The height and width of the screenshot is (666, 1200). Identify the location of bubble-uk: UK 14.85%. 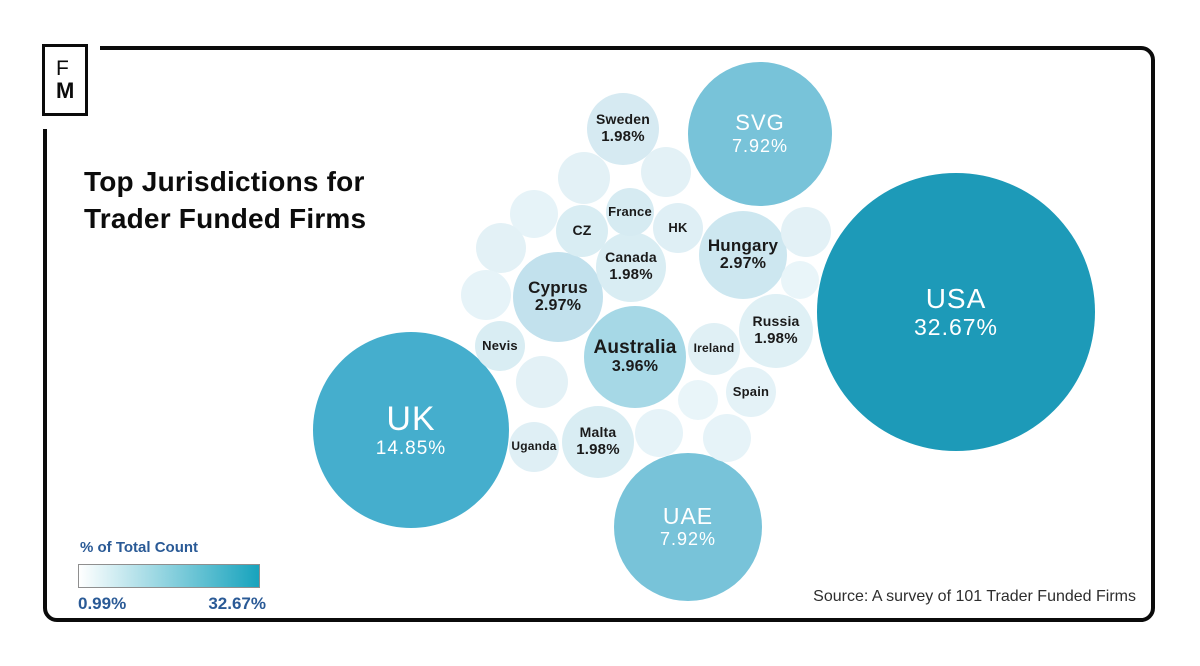
(411, 430).